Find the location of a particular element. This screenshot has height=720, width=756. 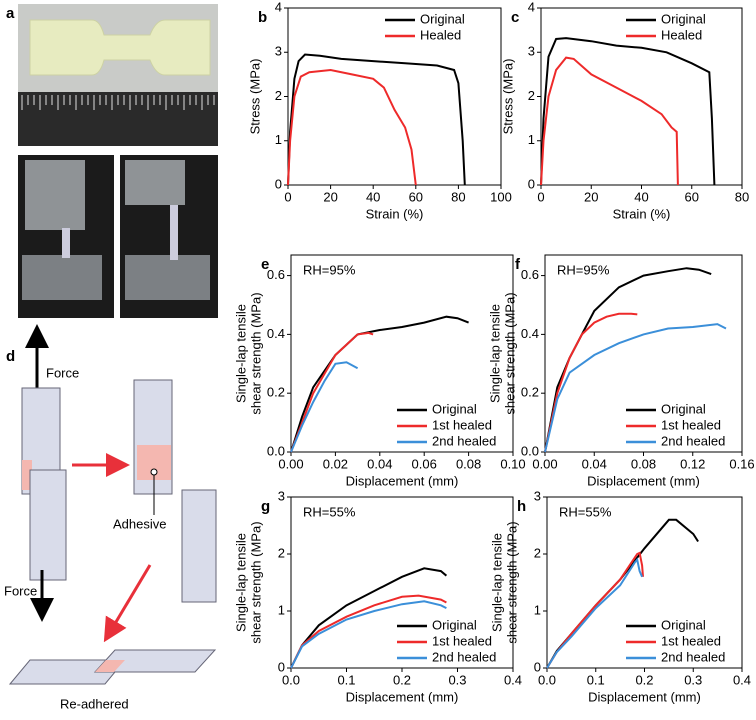

panel-label: h is located at coordinates (521, 506).